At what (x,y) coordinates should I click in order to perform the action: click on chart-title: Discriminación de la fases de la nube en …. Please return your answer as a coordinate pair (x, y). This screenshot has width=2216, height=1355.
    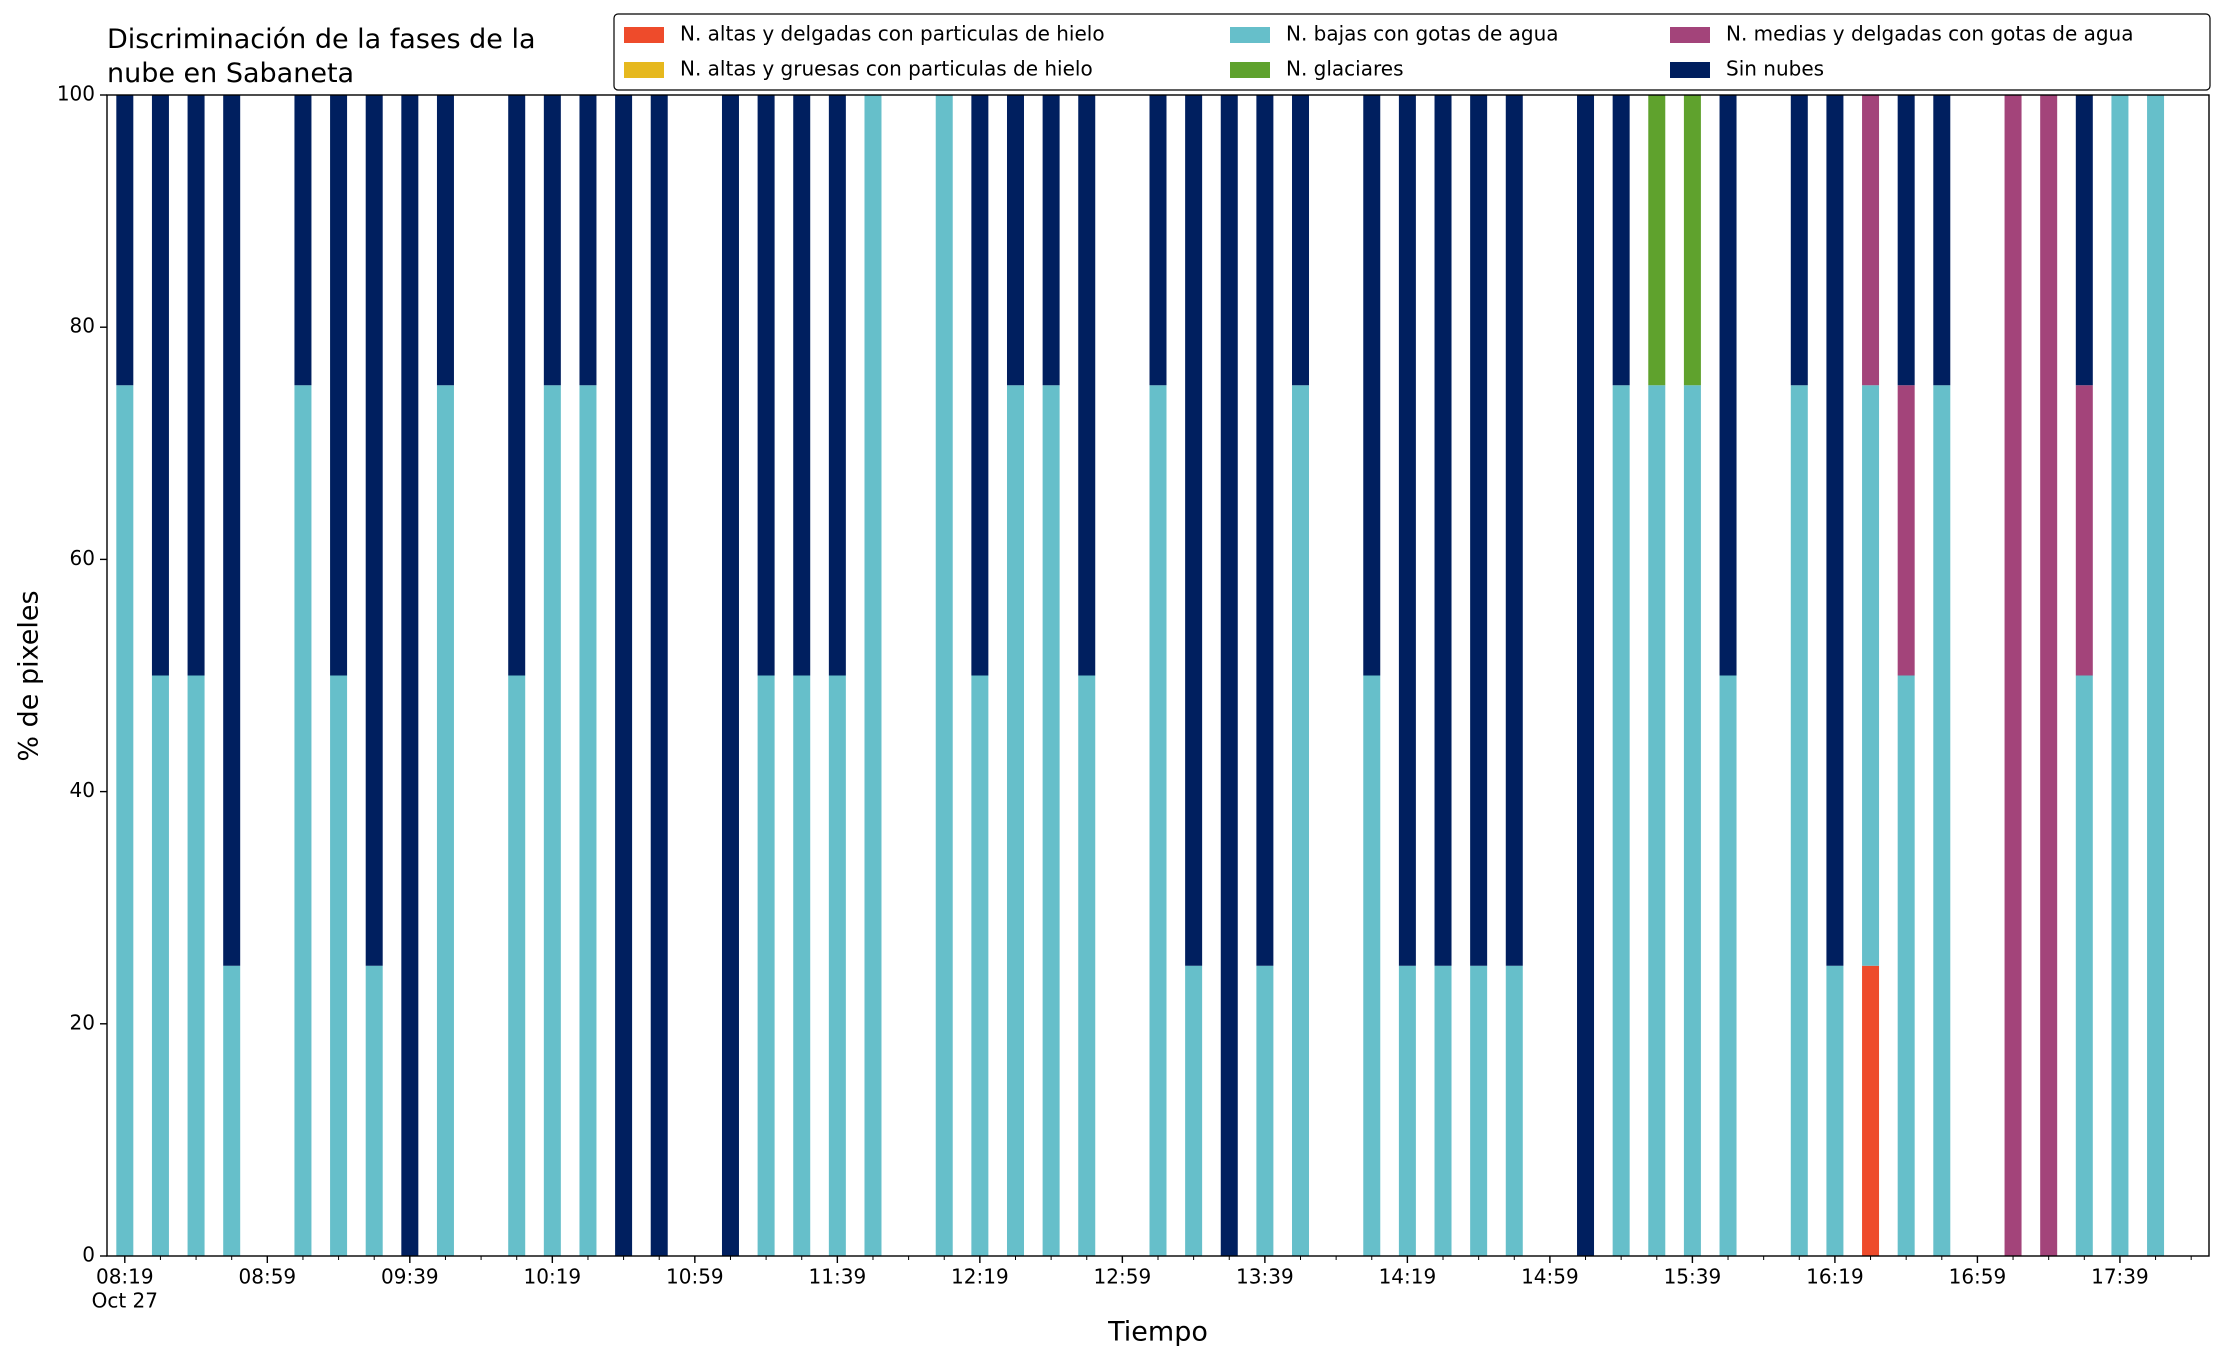
    Looking at the image, I should click on (321, 56).